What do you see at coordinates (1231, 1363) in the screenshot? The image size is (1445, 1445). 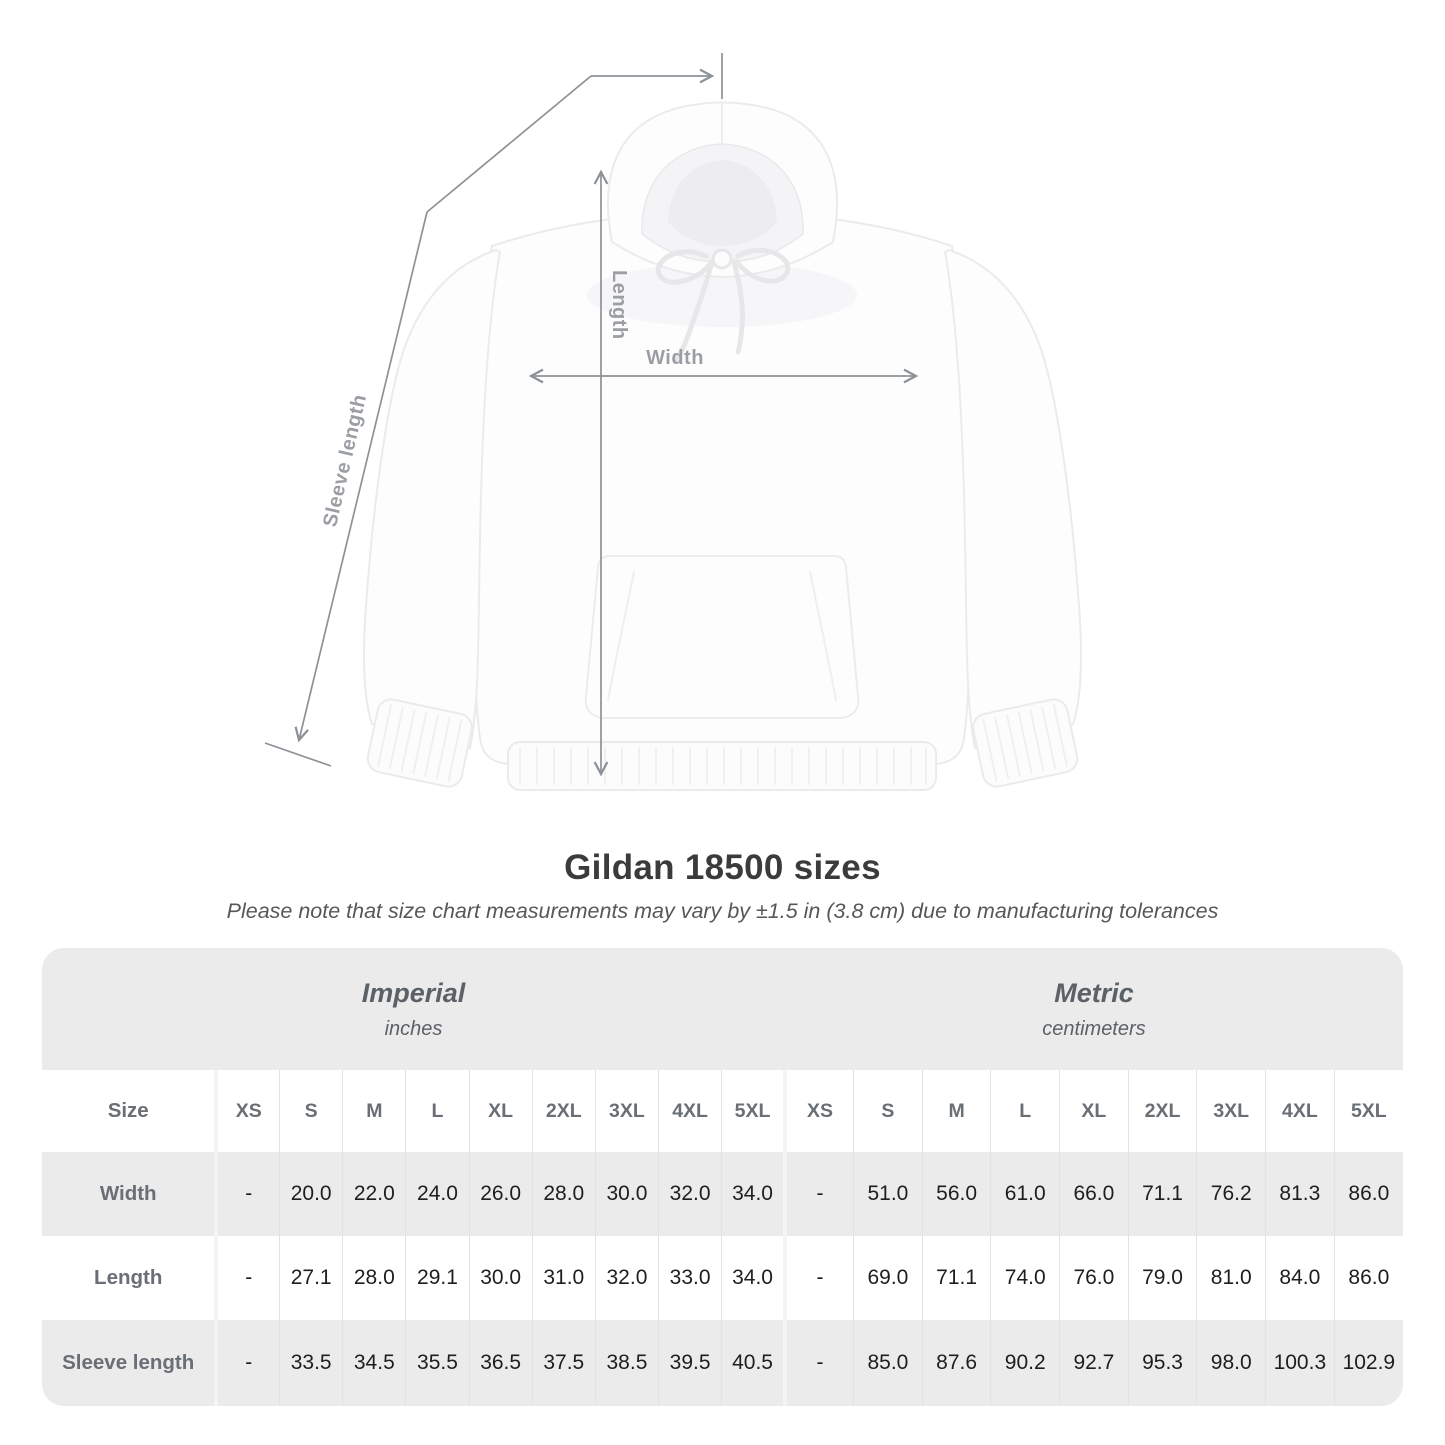 I see `value-cell: 98.0` at bounding box center [1231, 1363].